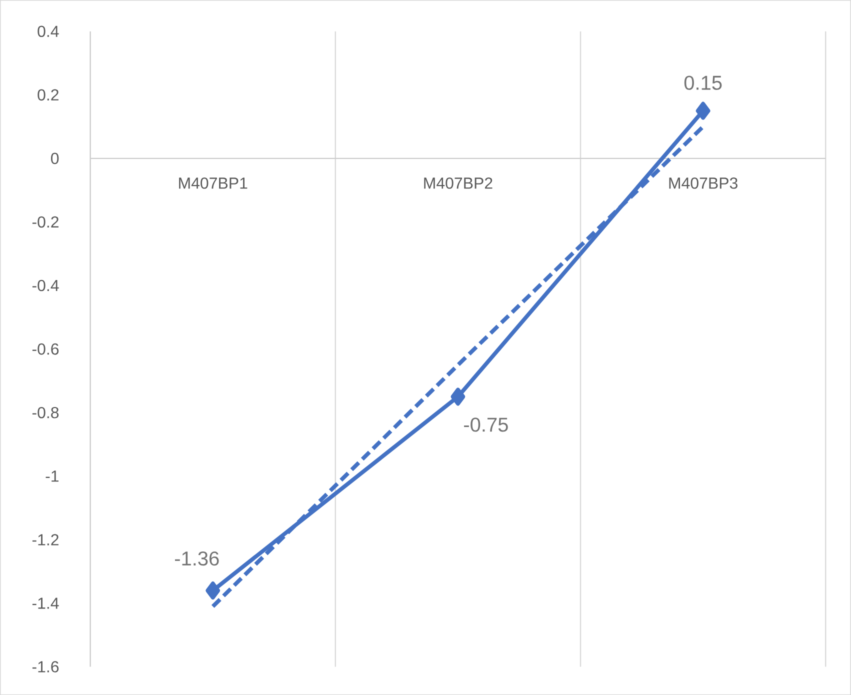 The height and width of the screenshot is (695, 851). What do you see at coordinates (45, 222) in the screenshot?
I see `y-tick-label: -0.2` at bounding box center [45, 222].